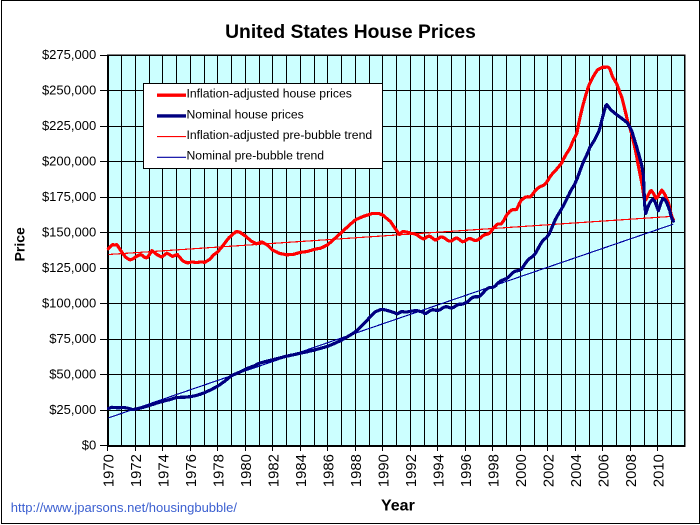 The image size is (700, 525). I want to click on svg-text: $75,000, so click(72, 338).